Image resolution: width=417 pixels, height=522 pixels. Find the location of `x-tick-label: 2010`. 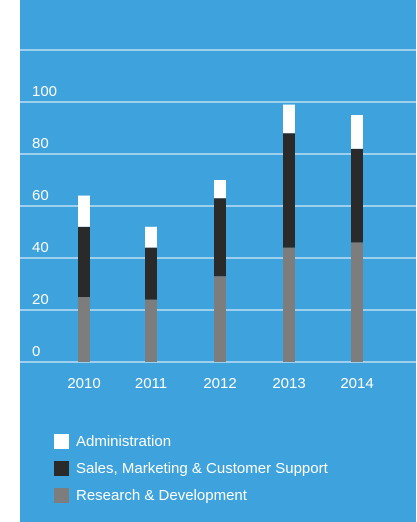

x-tick-label: 2010 is located at coordinates (83, 383).